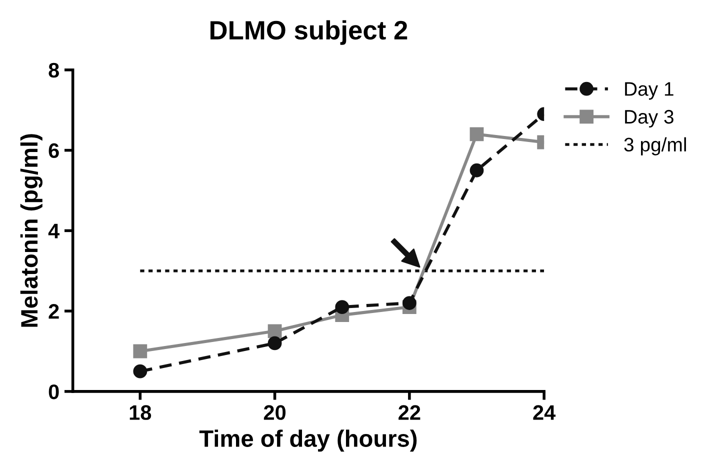  I want to click on x-tick-label: 24, so click(544, 412).